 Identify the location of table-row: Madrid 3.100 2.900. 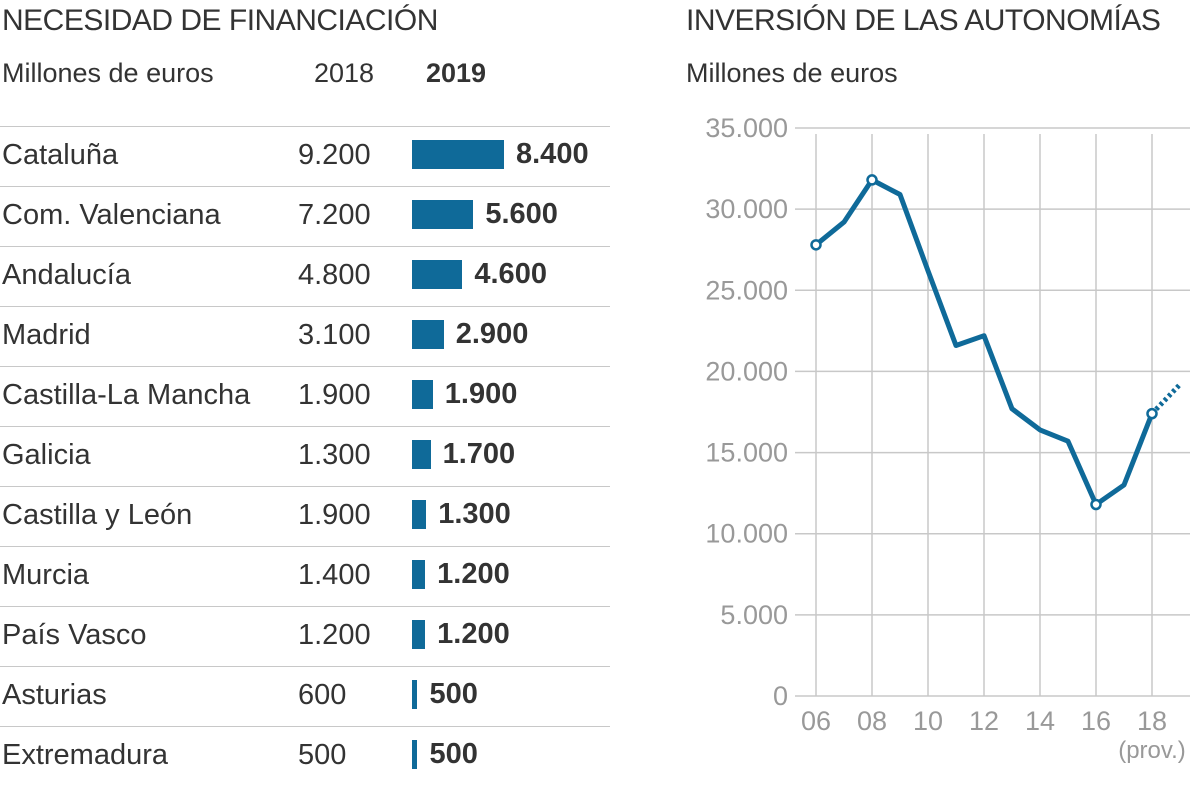
(305, 336).